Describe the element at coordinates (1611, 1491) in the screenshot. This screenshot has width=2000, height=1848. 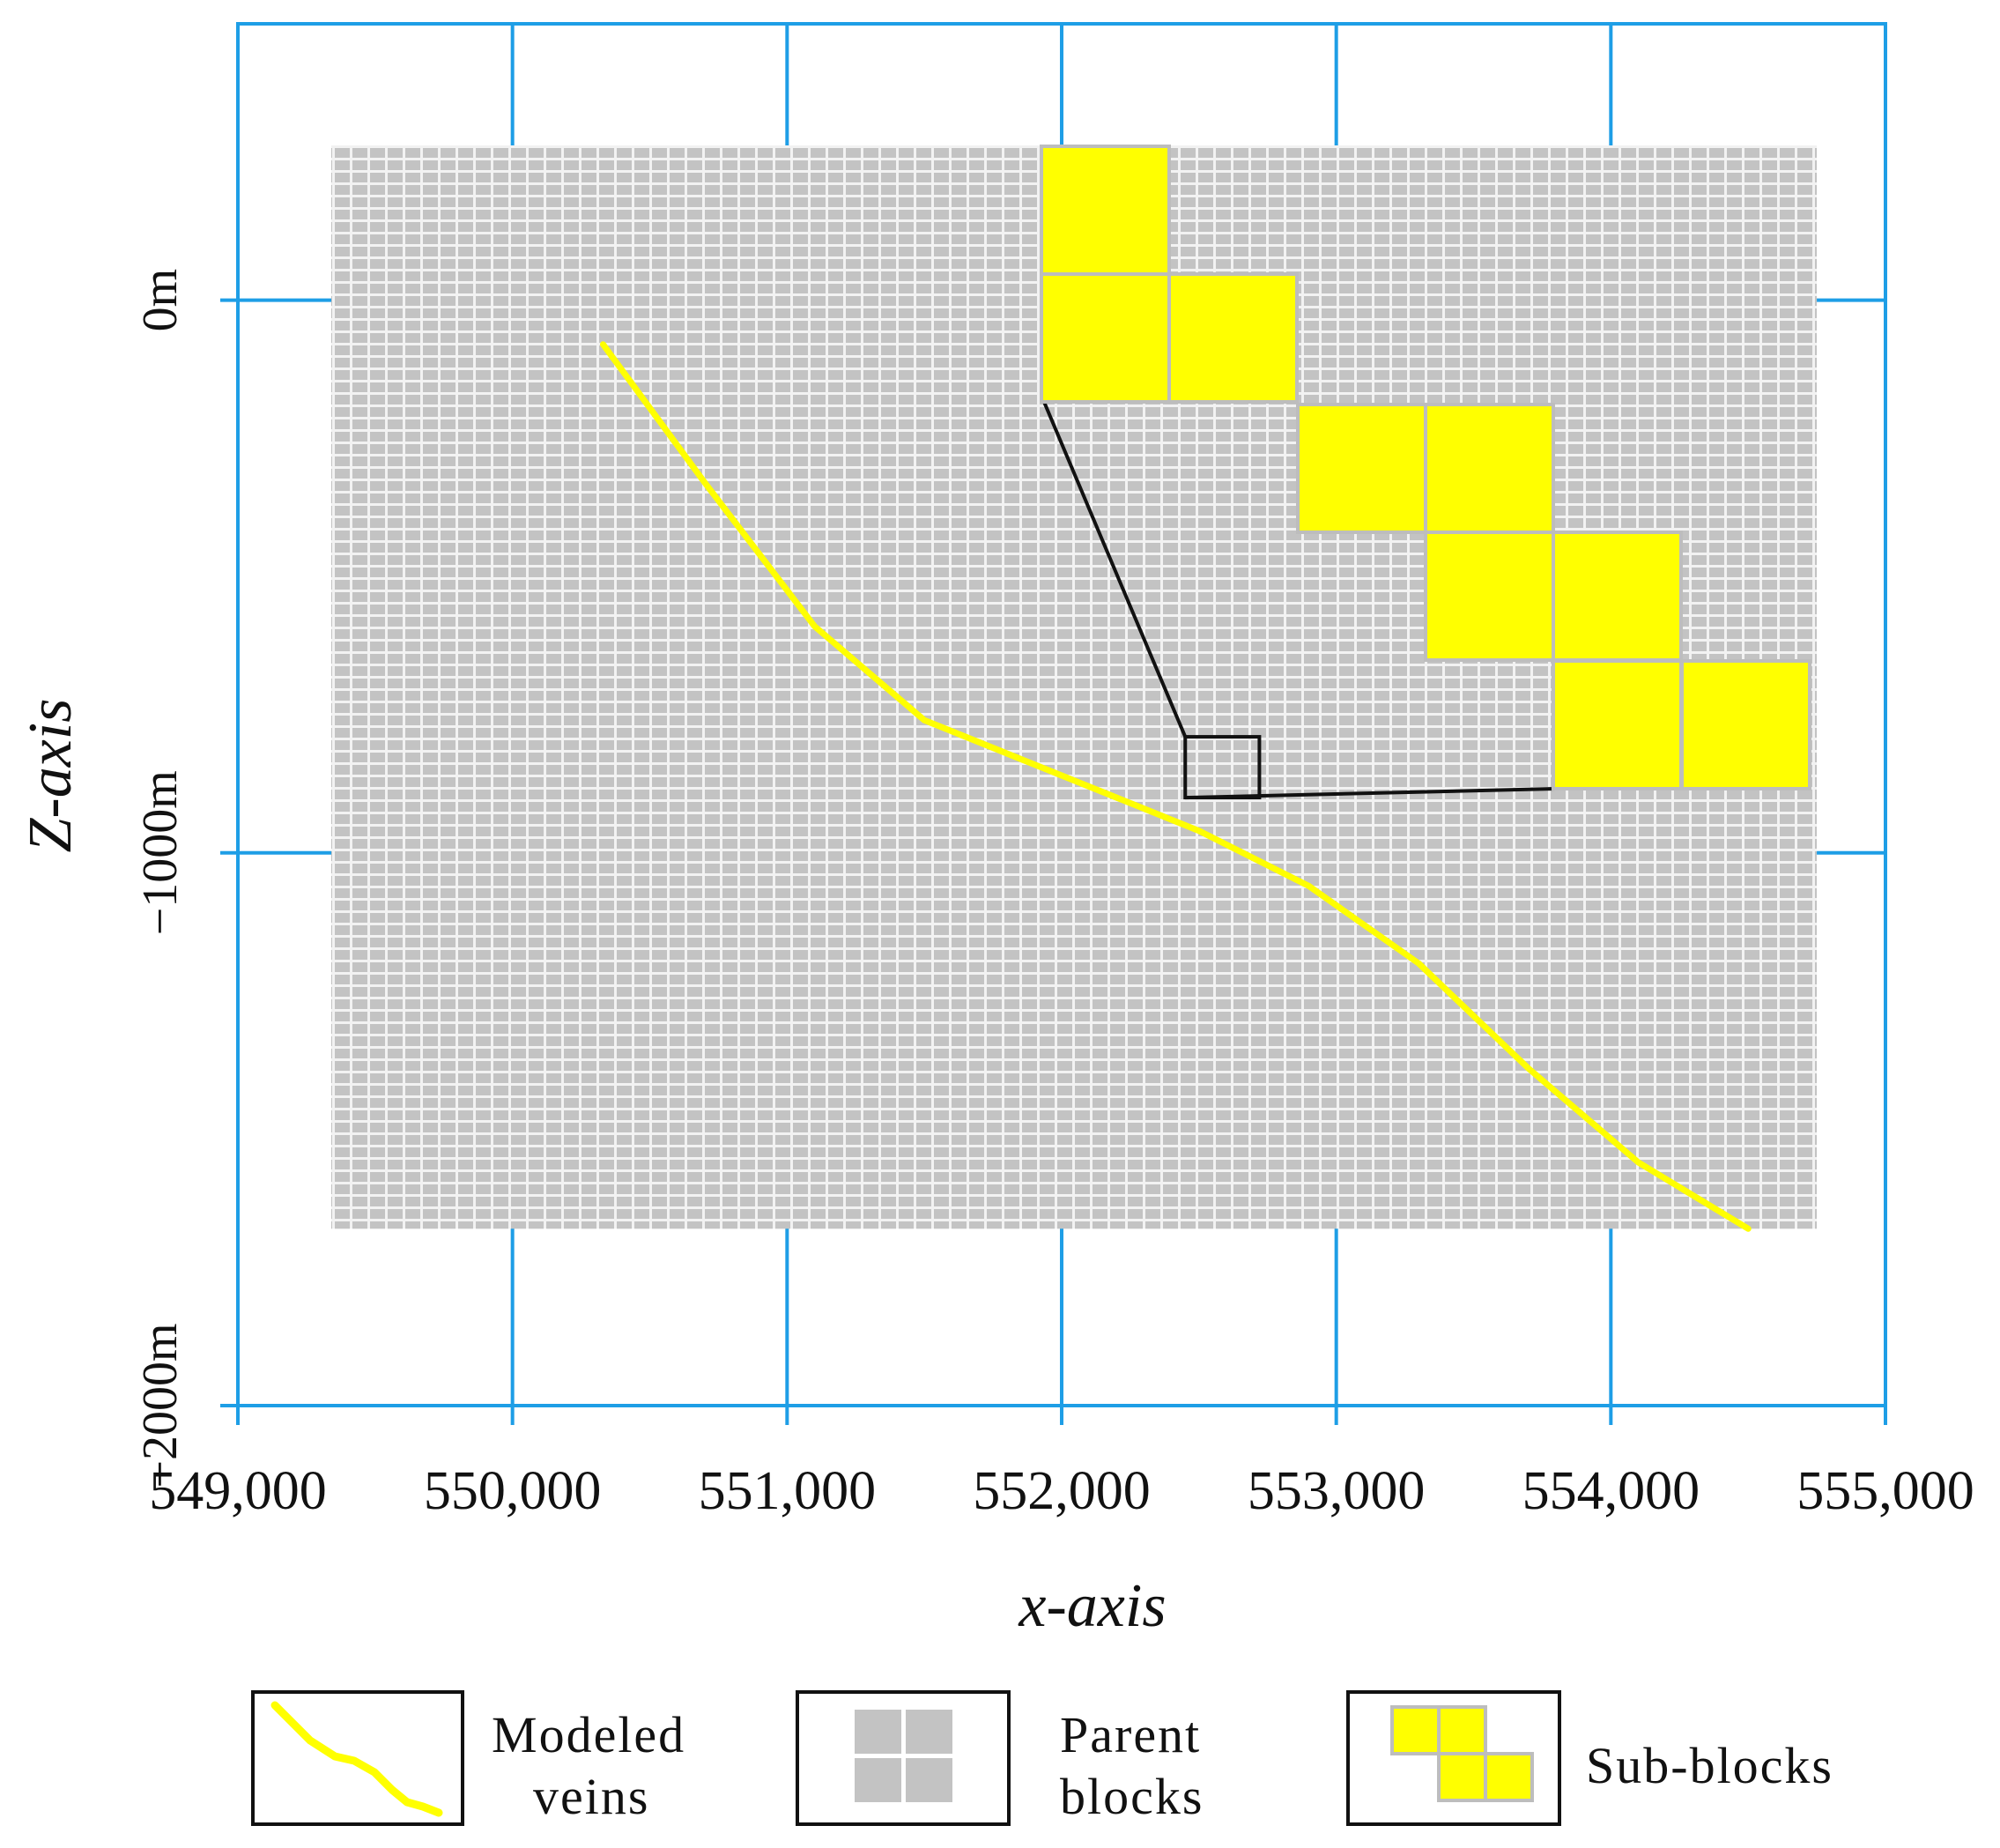
I see `x-tick-label: 554,000` at that location.